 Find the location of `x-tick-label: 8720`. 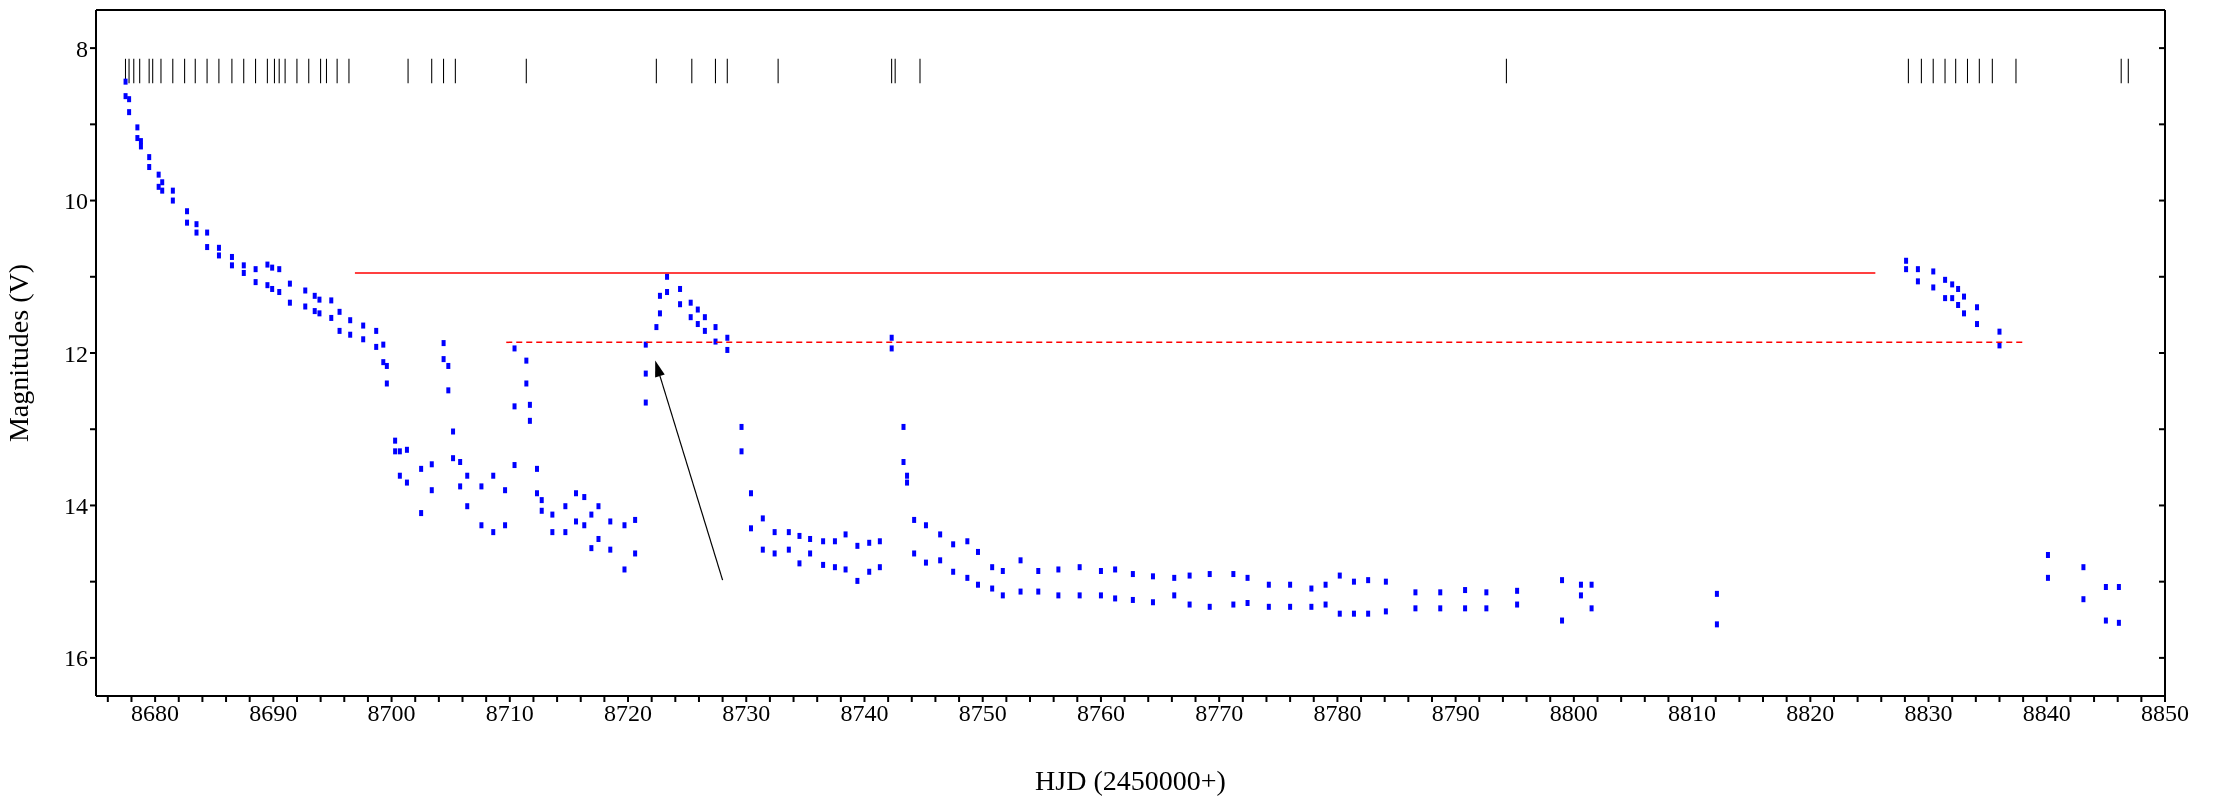

x-tick-label: 8720 is located at coordinates (628, 713).